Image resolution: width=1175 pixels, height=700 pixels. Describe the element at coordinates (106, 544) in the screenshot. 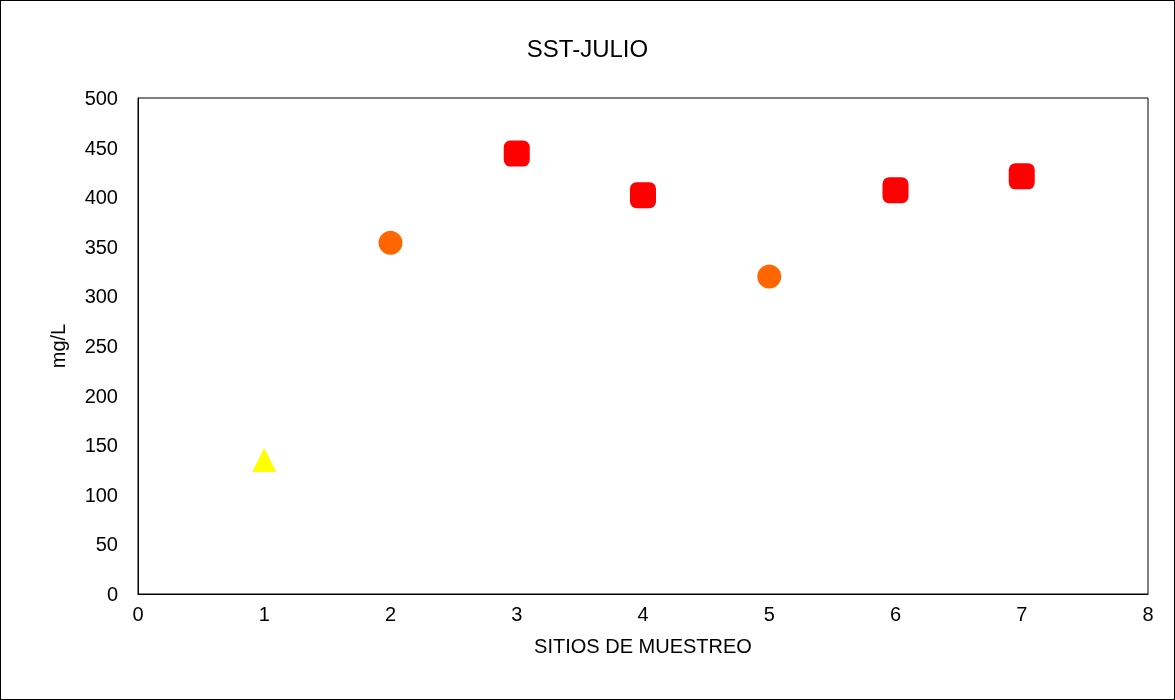

I see `y-tick-label: 50` at that location.